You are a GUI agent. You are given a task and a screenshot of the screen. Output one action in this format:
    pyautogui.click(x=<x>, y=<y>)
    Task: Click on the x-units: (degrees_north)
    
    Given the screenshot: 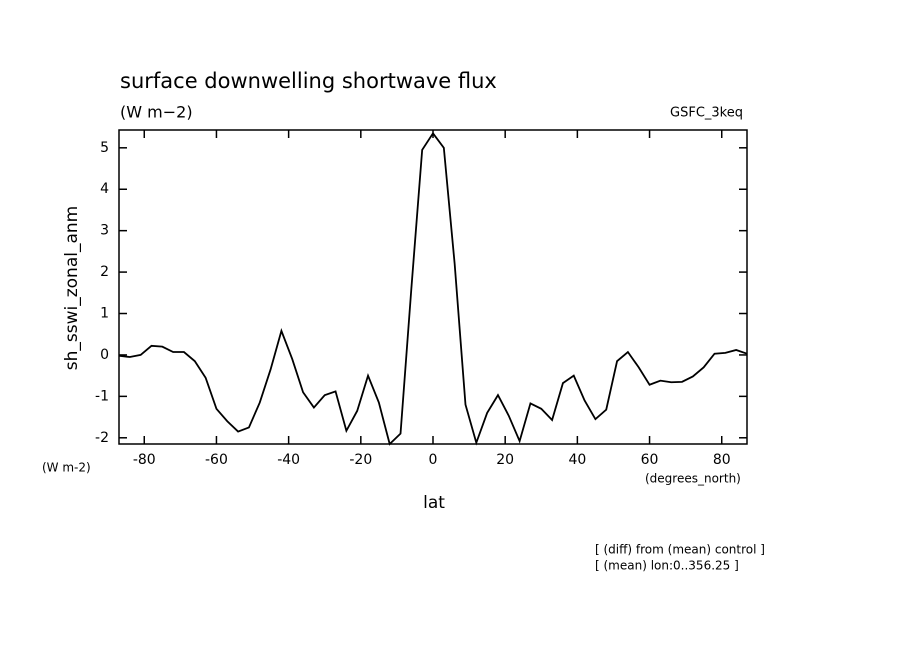 What is the action you would take?
    pyautogui.click(x=693, y=479)
    